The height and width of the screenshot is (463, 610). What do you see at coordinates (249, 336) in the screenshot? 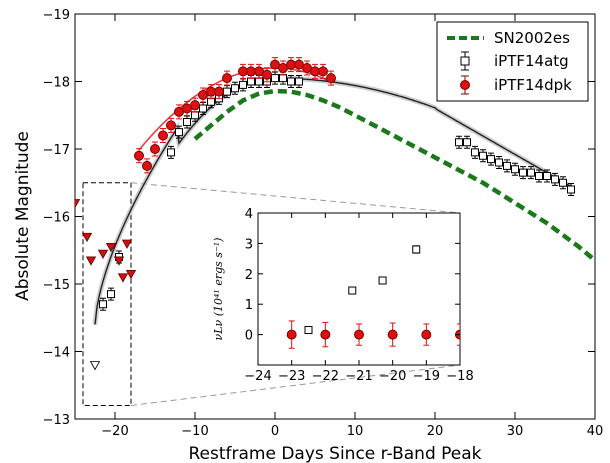
I see `inset-y-tick-label: 0` at bounding box center [249, 336].